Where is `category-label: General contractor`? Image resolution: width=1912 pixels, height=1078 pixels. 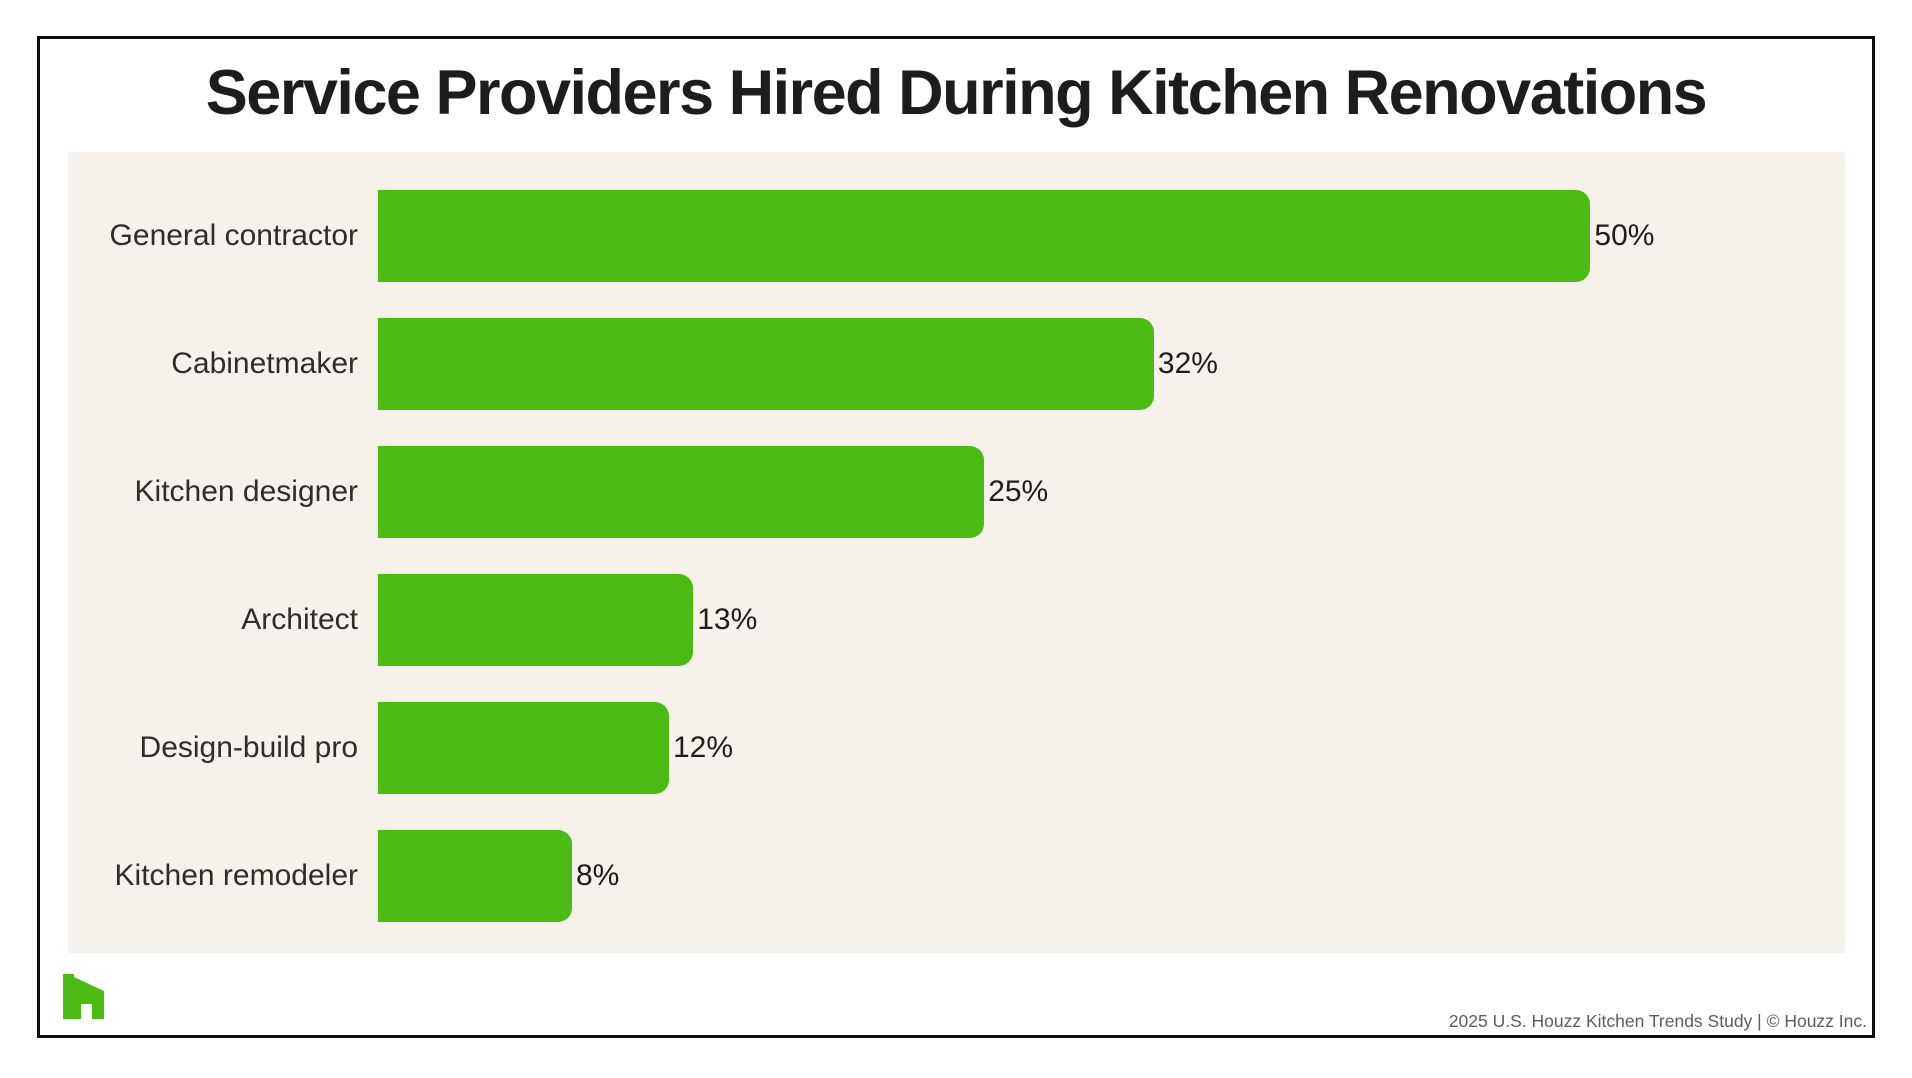 category-label: General contractor is located at coordinates (233, 235).